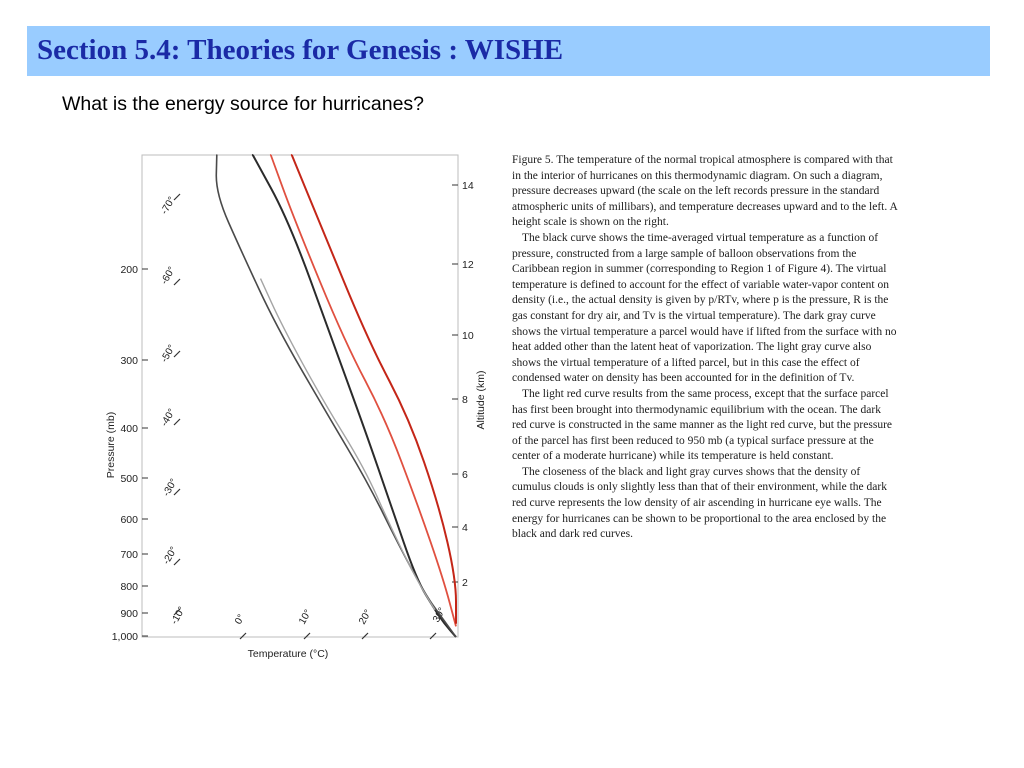 The height and width of the screenshot is (768, 1024). Describe the element at coordinates (288, 654) in the screenshot. I see `temperature-axis-label: Temperature (°C)` at that location.